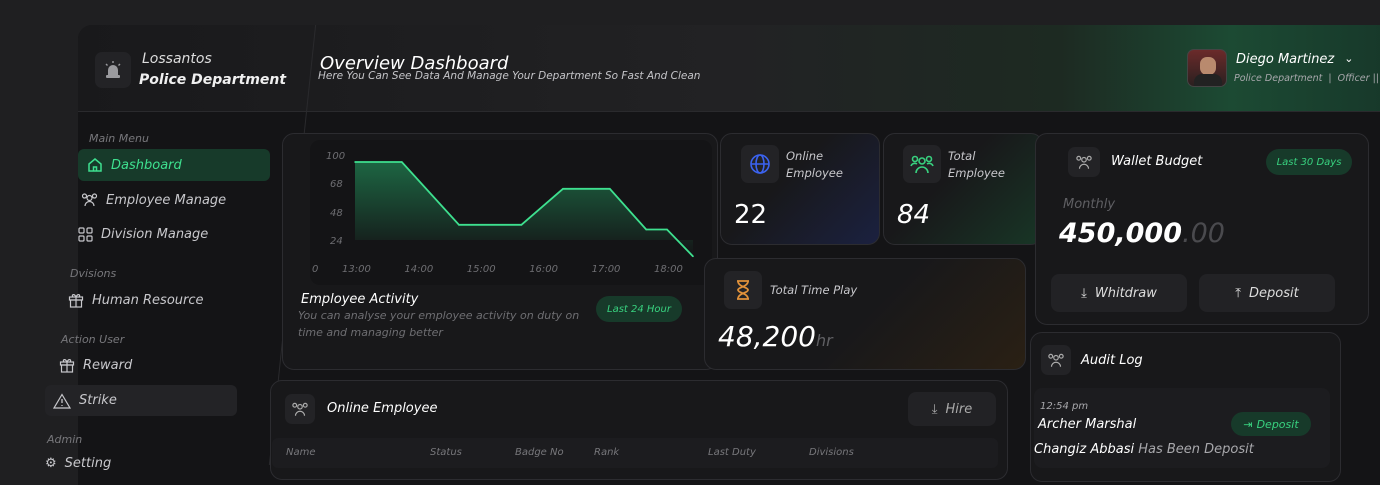 This screenshot has height=485, width=1380. Describe the element at coordinates (119, 138) in the screenshot. I see `section-main-menu: Main Menu` at that location.